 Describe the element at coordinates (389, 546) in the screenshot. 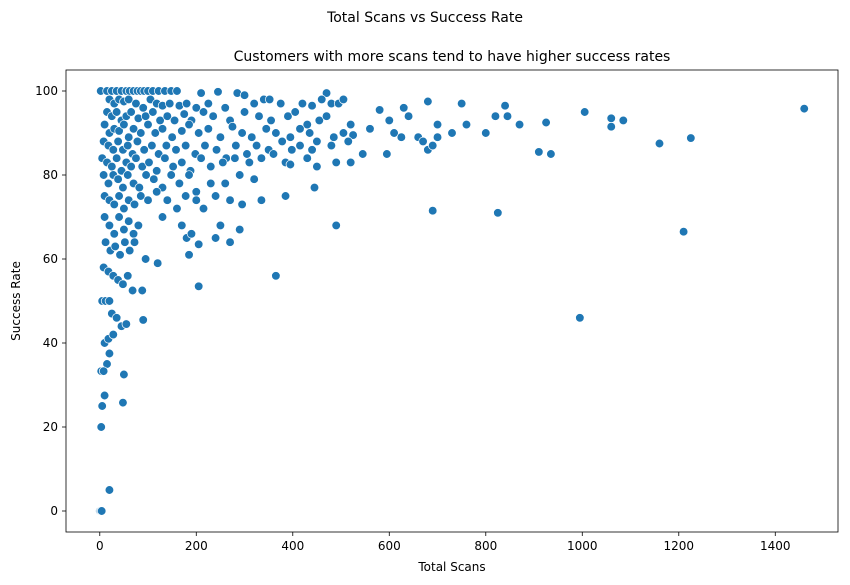

I see `x-tick-label: 600` at that location.